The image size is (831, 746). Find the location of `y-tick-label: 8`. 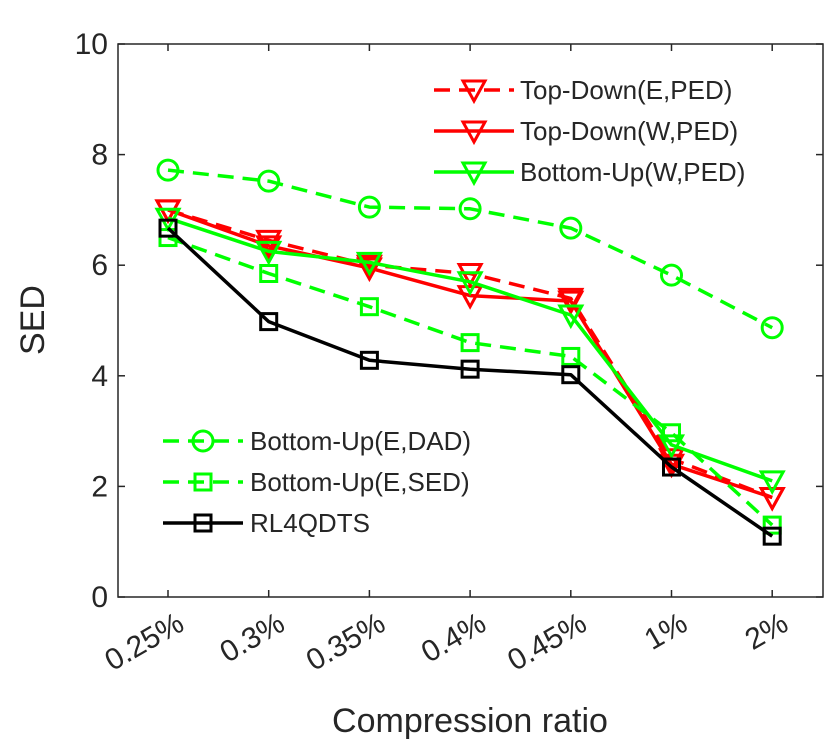

y-tick-label: 8 is located at coordinates (99, 155).